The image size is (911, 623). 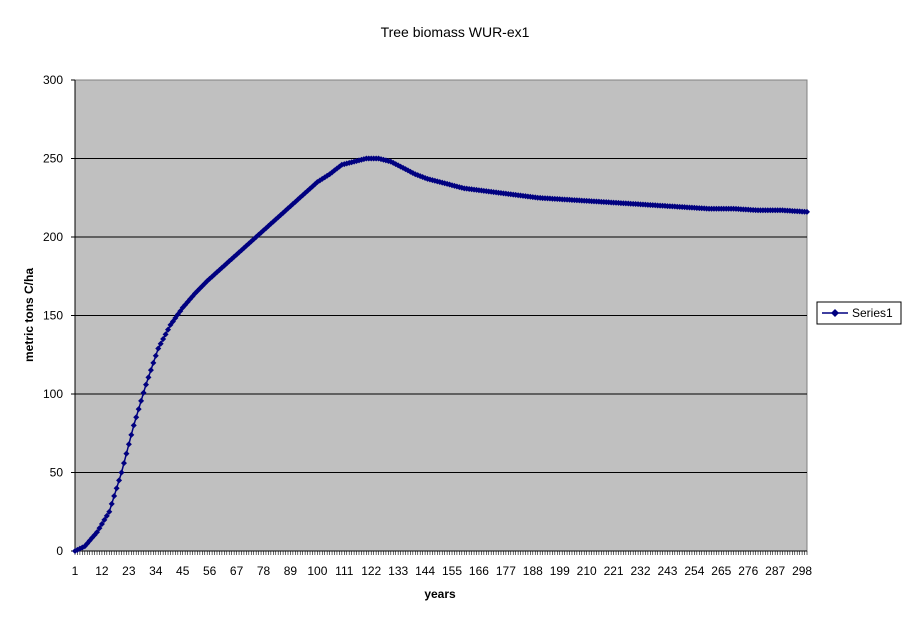 I want to click on x-tick-label: 56, so click(x=210, y=571).